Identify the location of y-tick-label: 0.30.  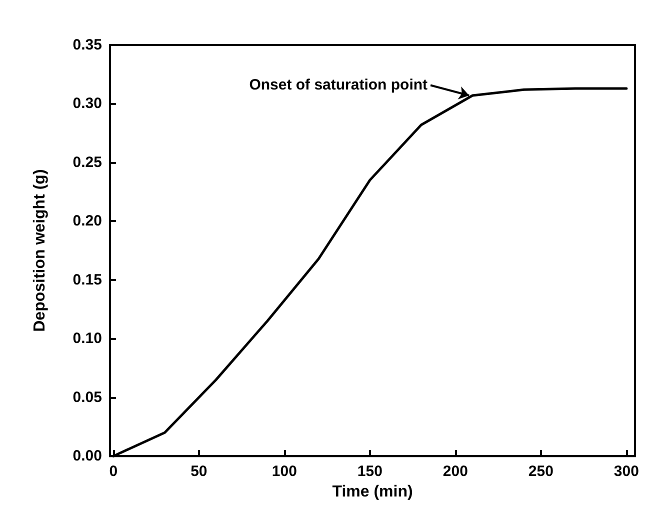
(87, 103).